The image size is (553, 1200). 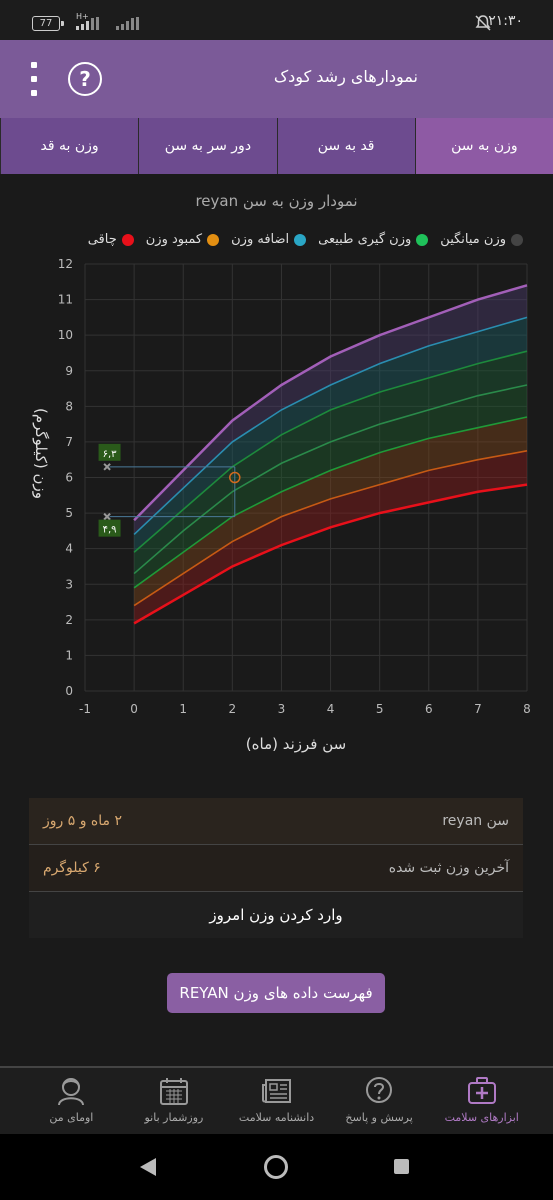 What do you see at coordinates (380, 709) in the screenshot?
I see `x-tick-label: 5` at bounding box center [380, 709].